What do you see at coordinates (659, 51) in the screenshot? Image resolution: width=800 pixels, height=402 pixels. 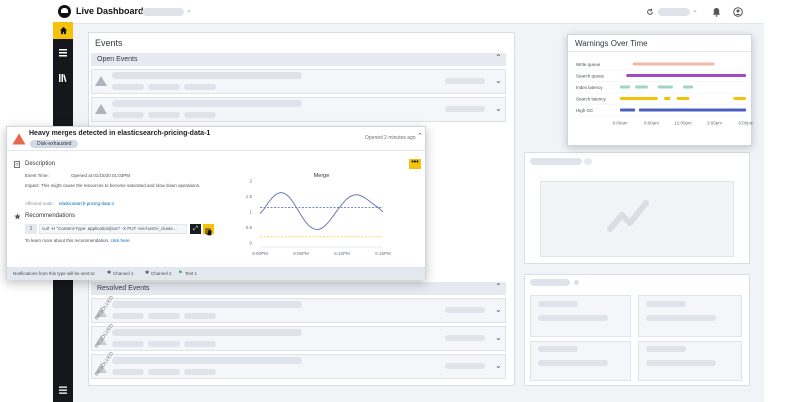 I see `divider` at bounding box center [659, 51].